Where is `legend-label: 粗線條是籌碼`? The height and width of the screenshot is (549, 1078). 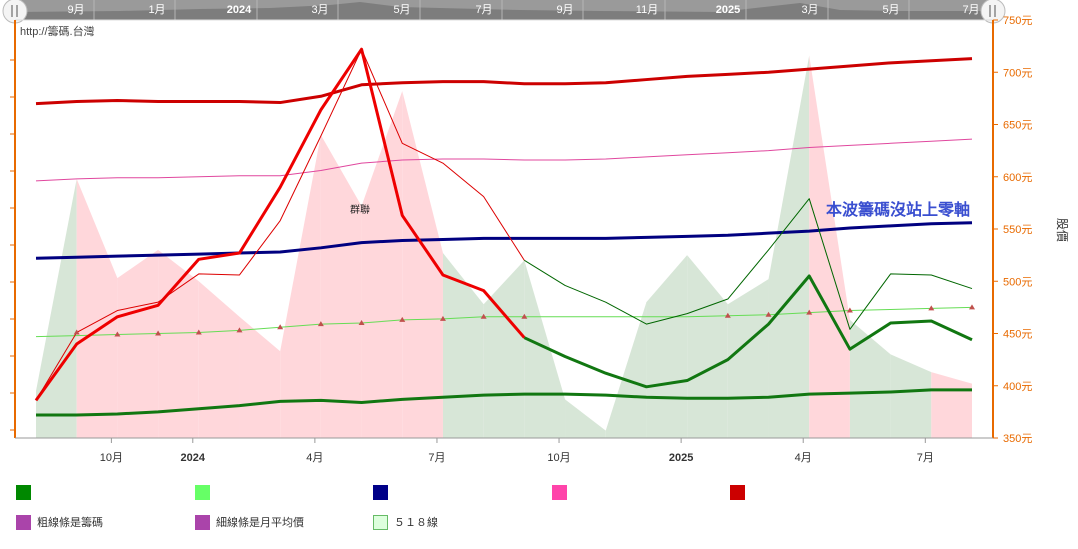
legend-label: 粗線條是籌碼 is located at coordinates (70, 523).